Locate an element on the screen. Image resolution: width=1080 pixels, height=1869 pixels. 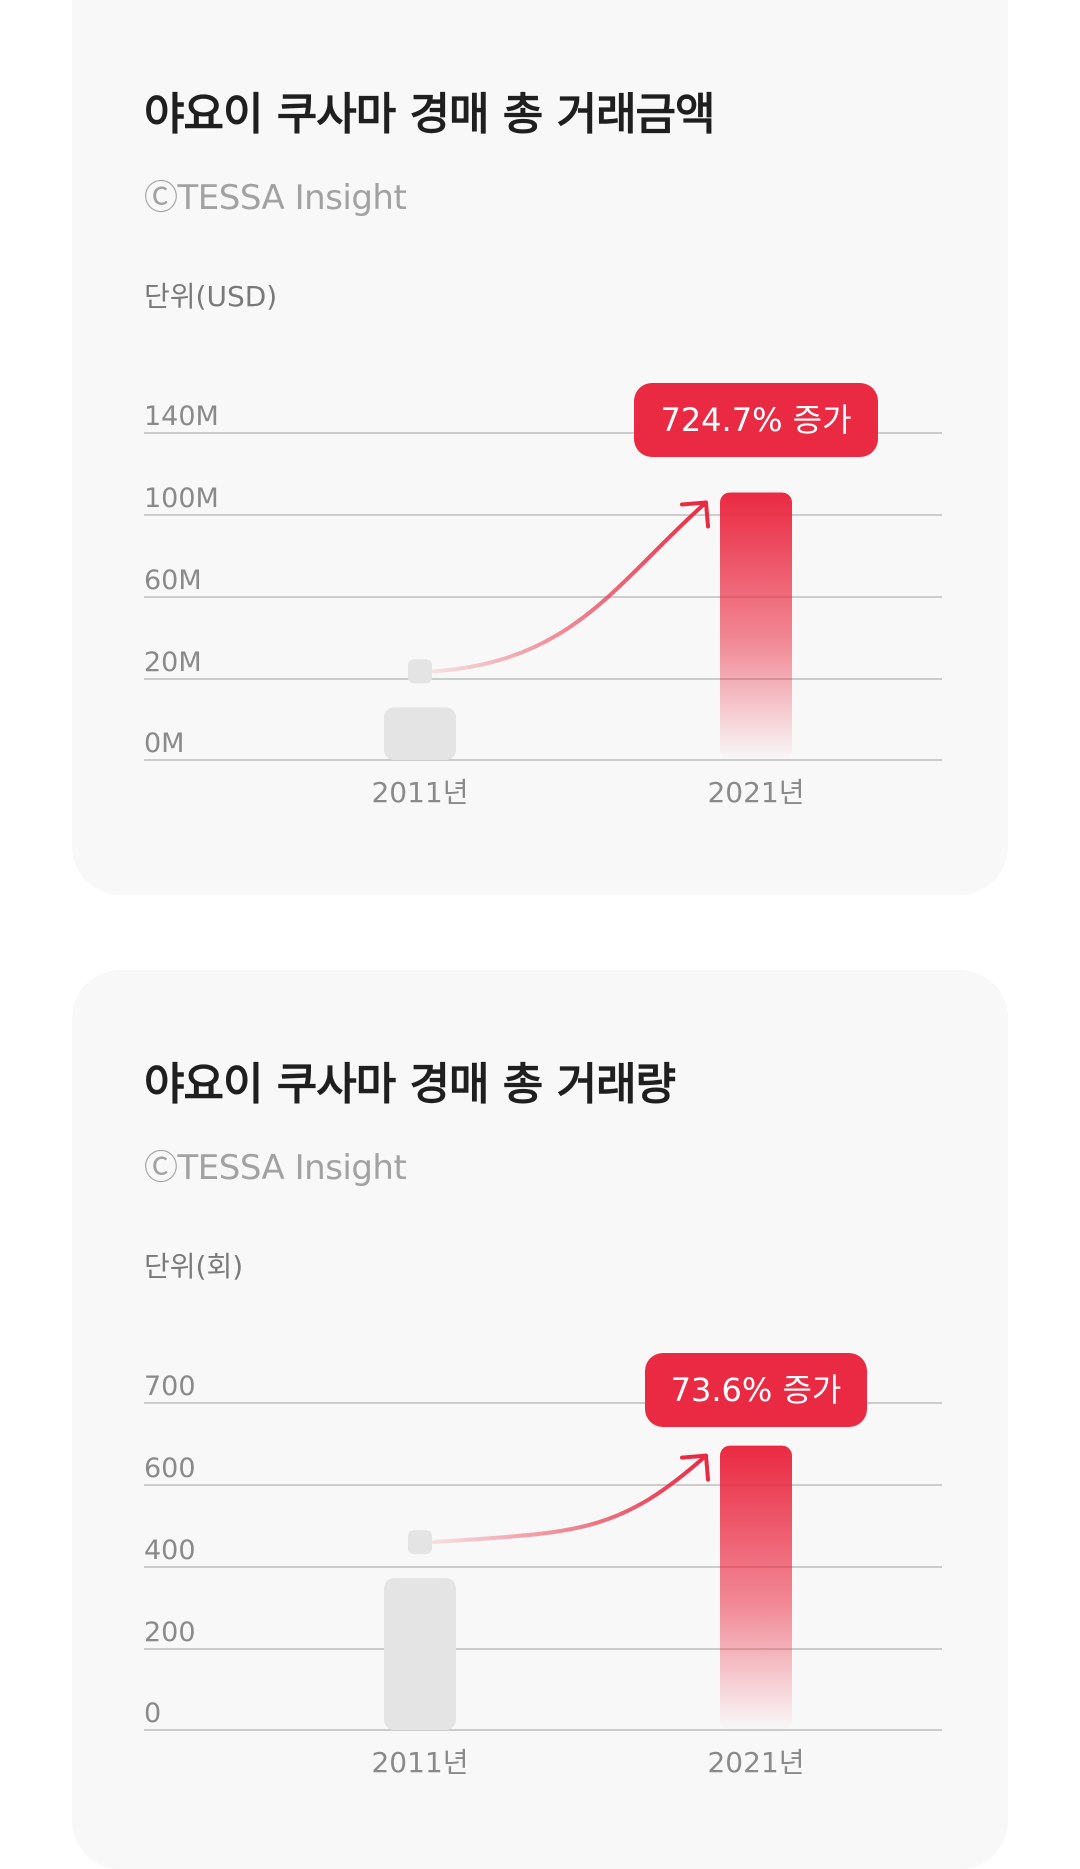
unit-label: 단위(회) is located at coordinates (194, 1266).